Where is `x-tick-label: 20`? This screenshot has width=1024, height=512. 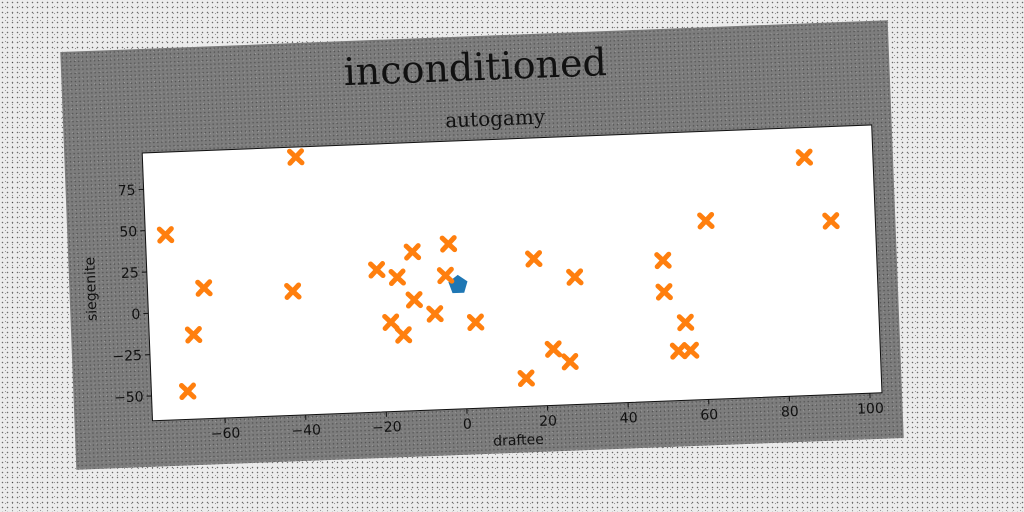
x-tick-label: 20 is located at coordinates (548, 421).